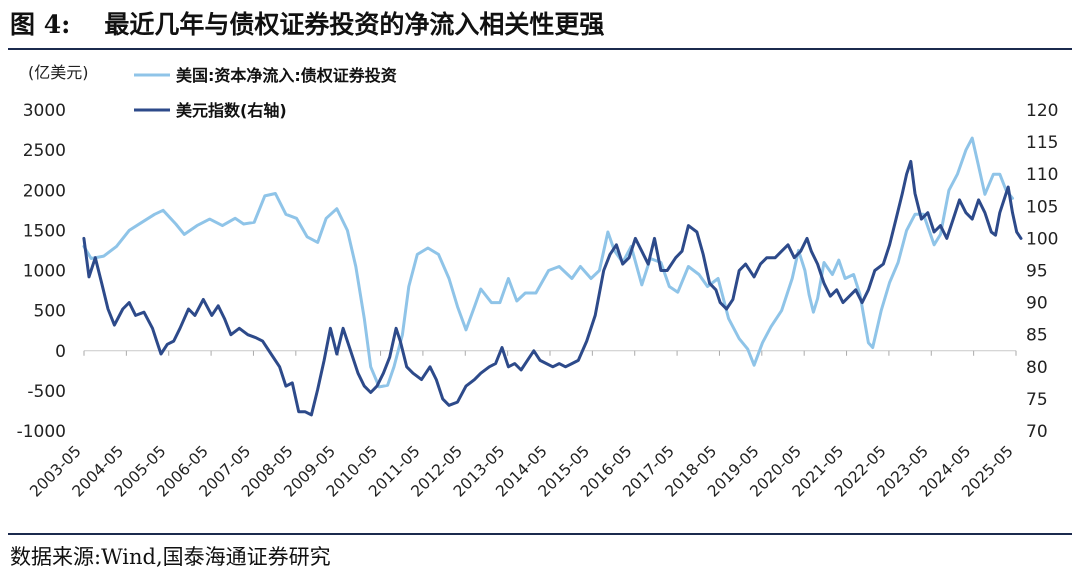 This screenshot has height=578, width=1080. I want to click on bottom-rule, so click(540, 534).